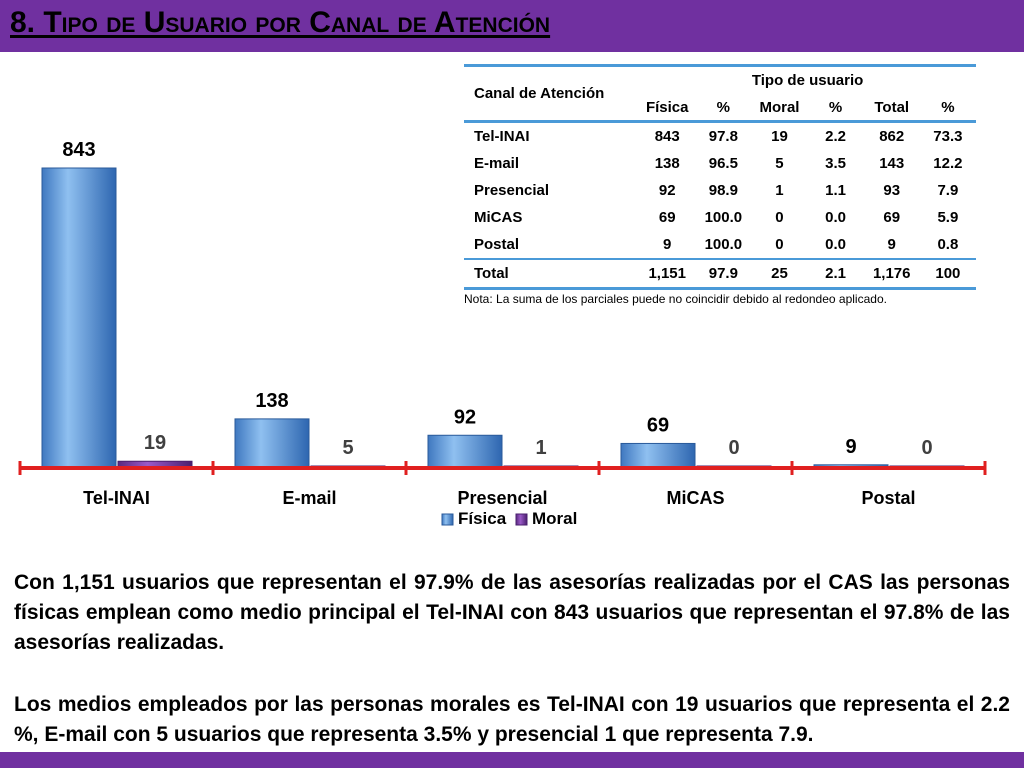 The image size is (1024, 768). I want to click on data-label: 843, so click(78, 150).